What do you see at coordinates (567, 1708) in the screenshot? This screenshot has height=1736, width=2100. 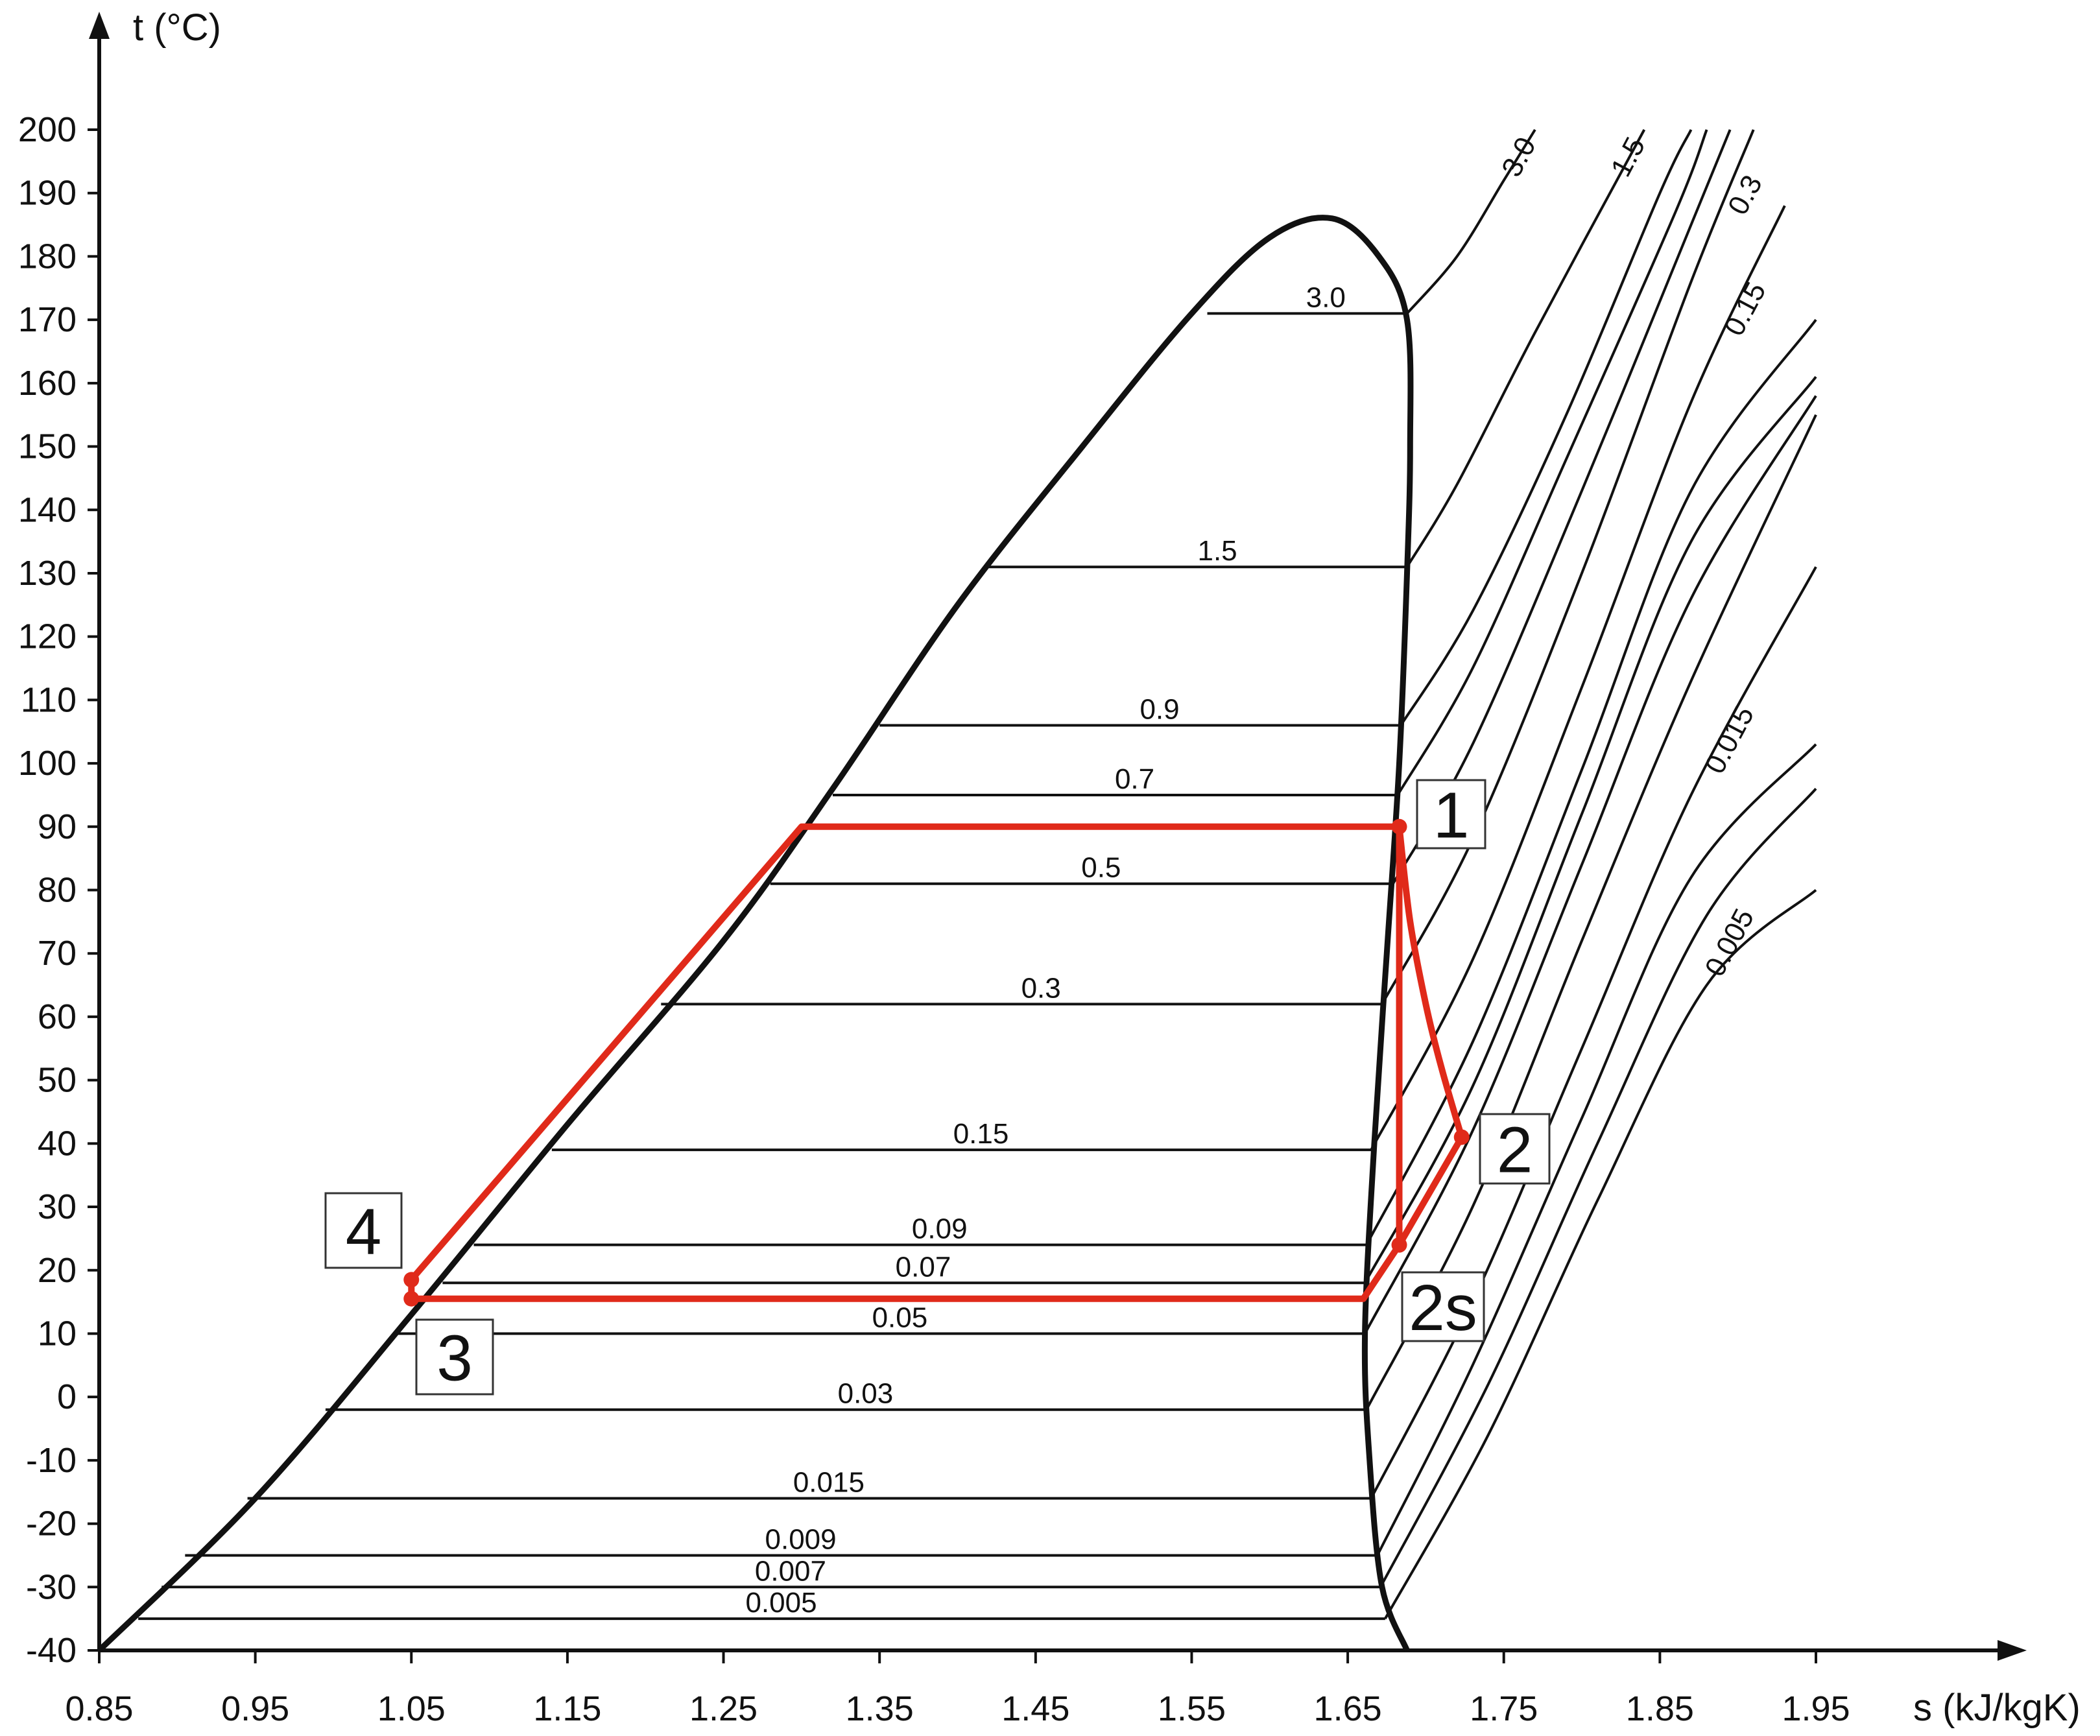 I see `x-tick-label: 1.15` at bounding box center [567, 1708].